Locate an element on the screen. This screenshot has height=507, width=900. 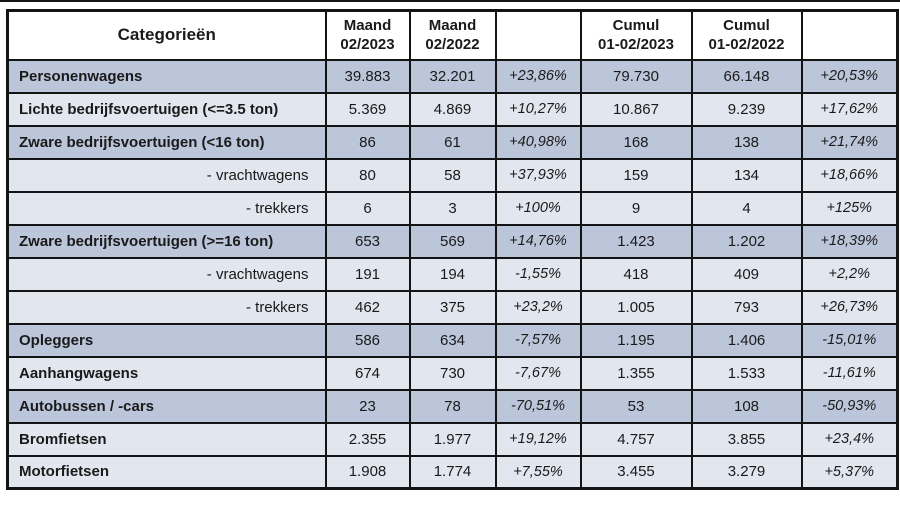
month-delta-cell: +23,2% is located at coordinates (538, 307).